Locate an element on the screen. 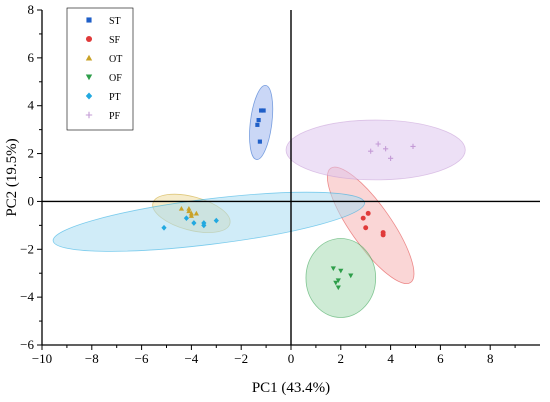 This screenshot has height=402, width=550. series-of is located at coordinates (342, 278).